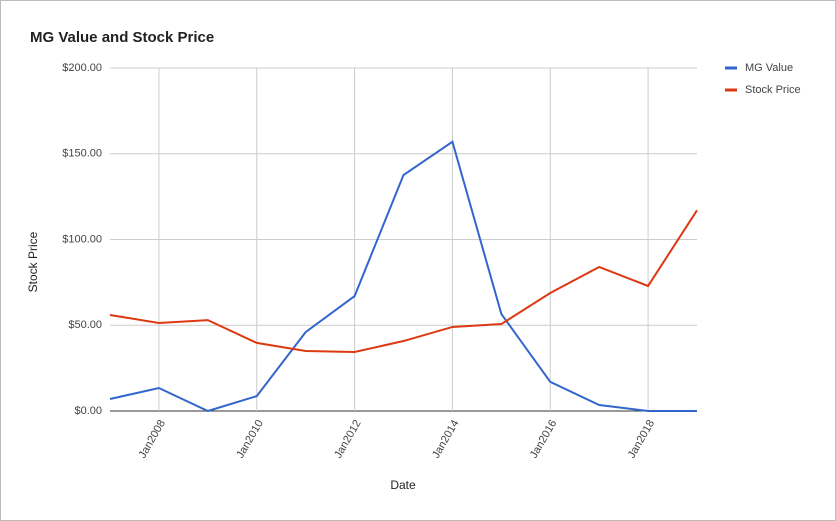  Describe the element at coordinates (82, 68) in the screenshot. I see `y-tick-label: $200.00` at that location.